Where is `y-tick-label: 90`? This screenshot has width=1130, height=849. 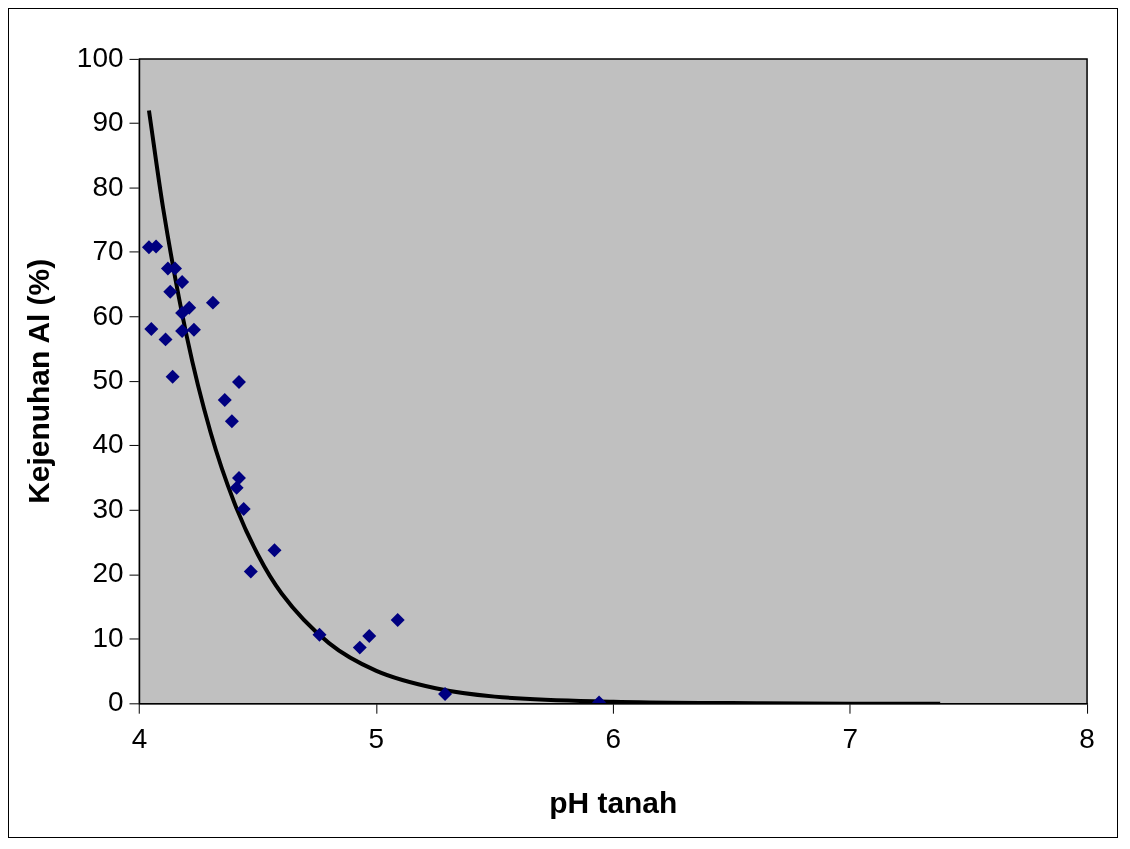 y-tick-label: 90 is located at coordinates (108, 122).